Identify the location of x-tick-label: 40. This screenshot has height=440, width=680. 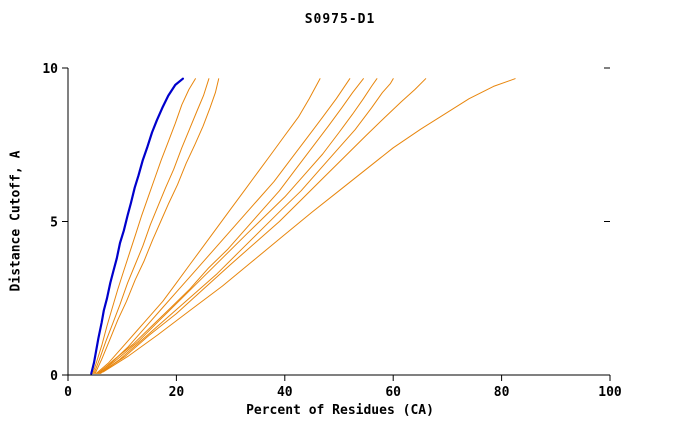
(285, 392).